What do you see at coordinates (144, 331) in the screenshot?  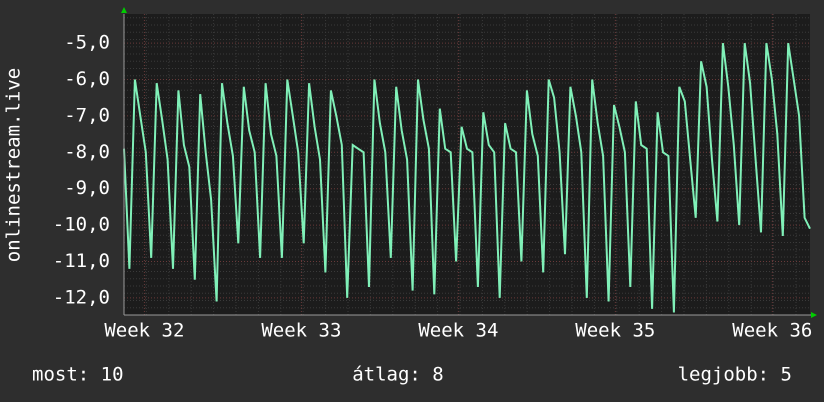 I see `x-tick-label: Week 32` at bounding box center [144, 331].